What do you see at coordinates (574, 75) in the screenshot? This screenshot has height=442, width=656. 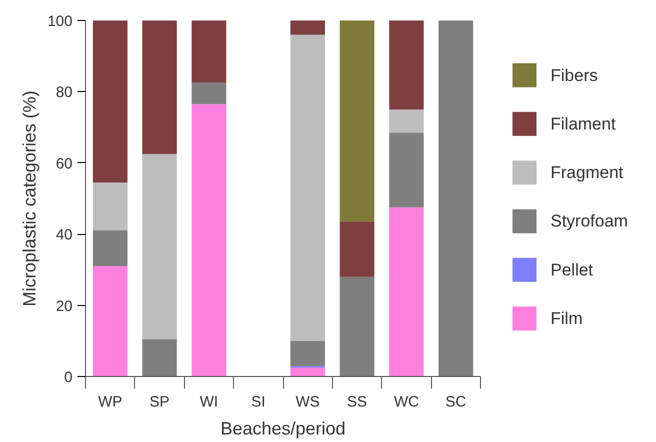 I see `legend-label: Fibers` at bounding box center [574, 75].